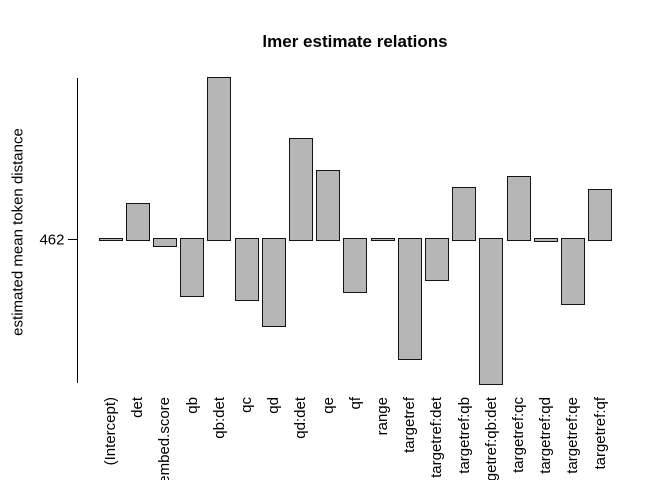  Describe the element at coordinates (192, 267) in the screenshot. I see `bar-qb` at that location.